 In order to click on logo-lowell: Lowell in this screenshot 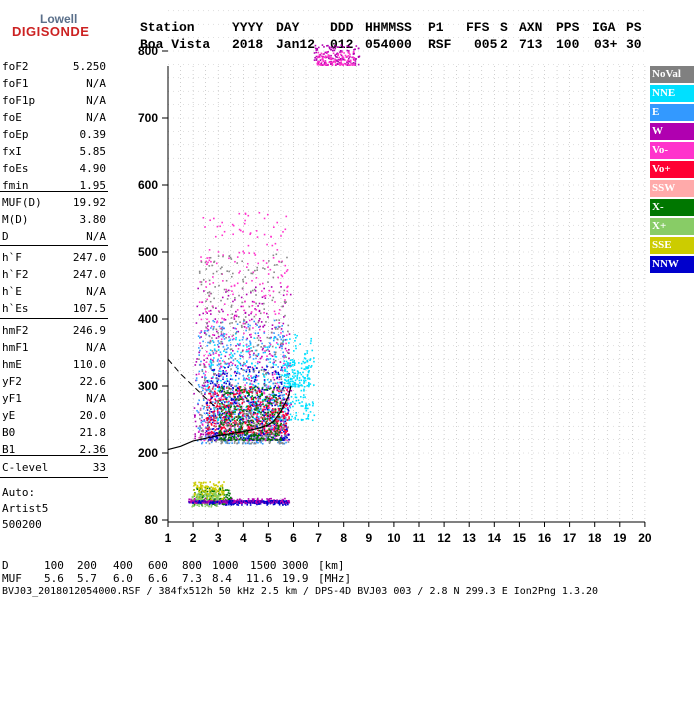, I will do `click(59, 19)`.